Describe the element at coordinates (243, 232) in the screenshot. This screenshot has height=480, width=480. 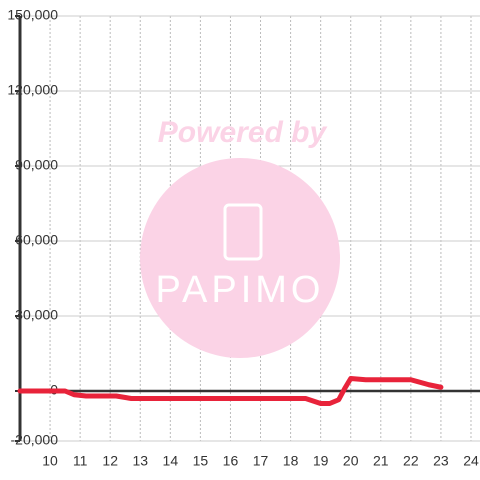
I see `watermark-phone` at that location.